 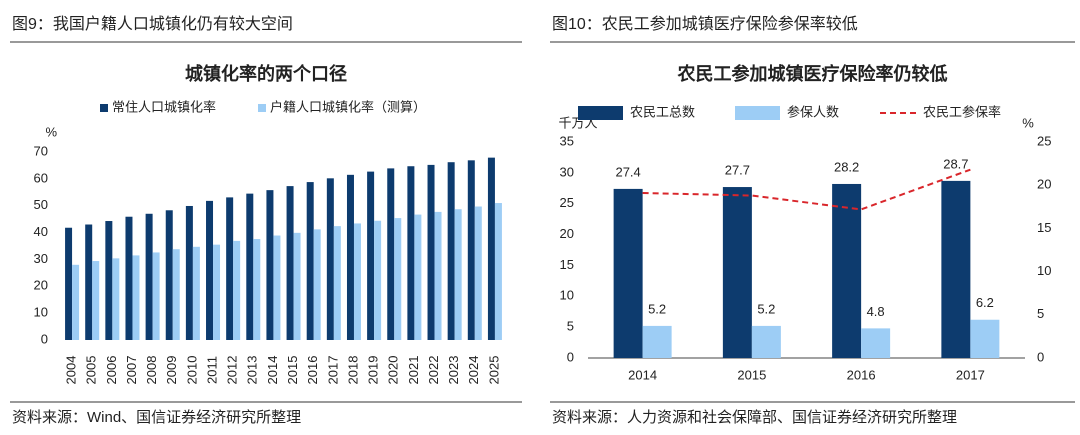 I want to click on x-tick-label: 2007, so click(x=131, y=370).